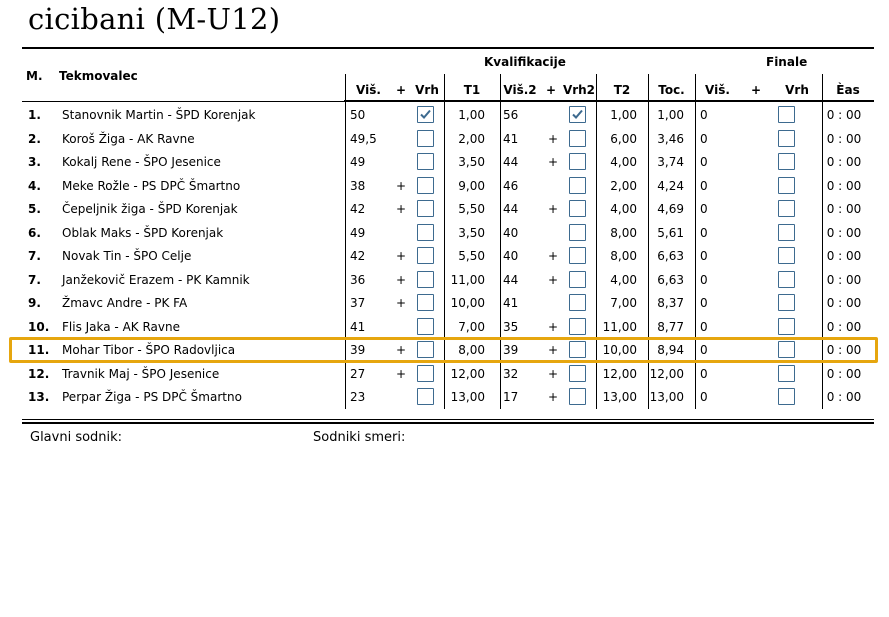  I want to click on page-title: cicibani (M-U12), so click(154, 19).